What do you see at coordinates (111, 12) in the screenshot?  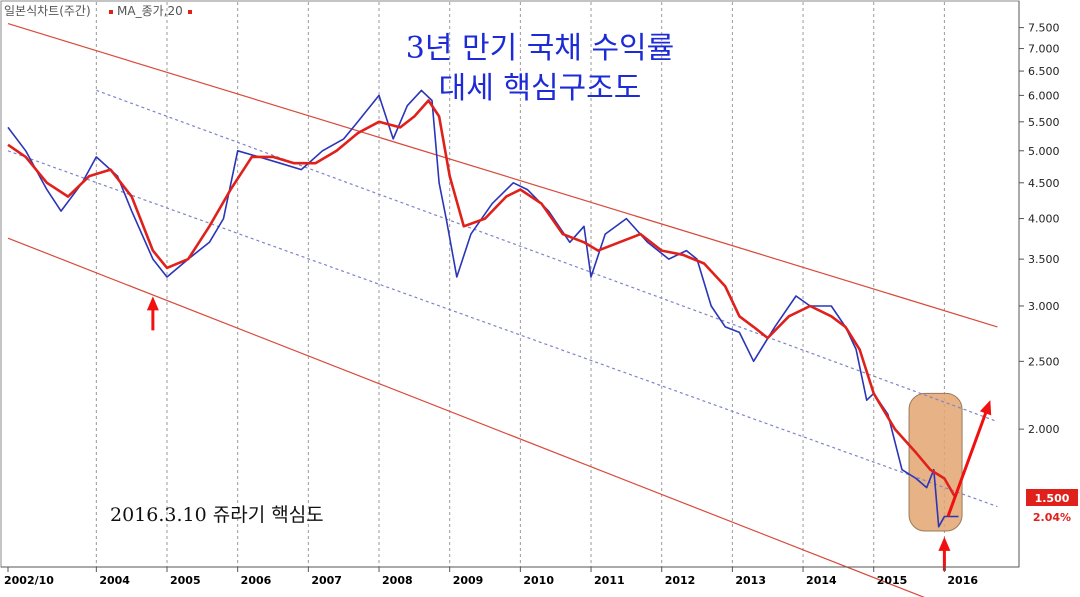 I see `legend-ma-swatch` at bounding box center [111, 12].